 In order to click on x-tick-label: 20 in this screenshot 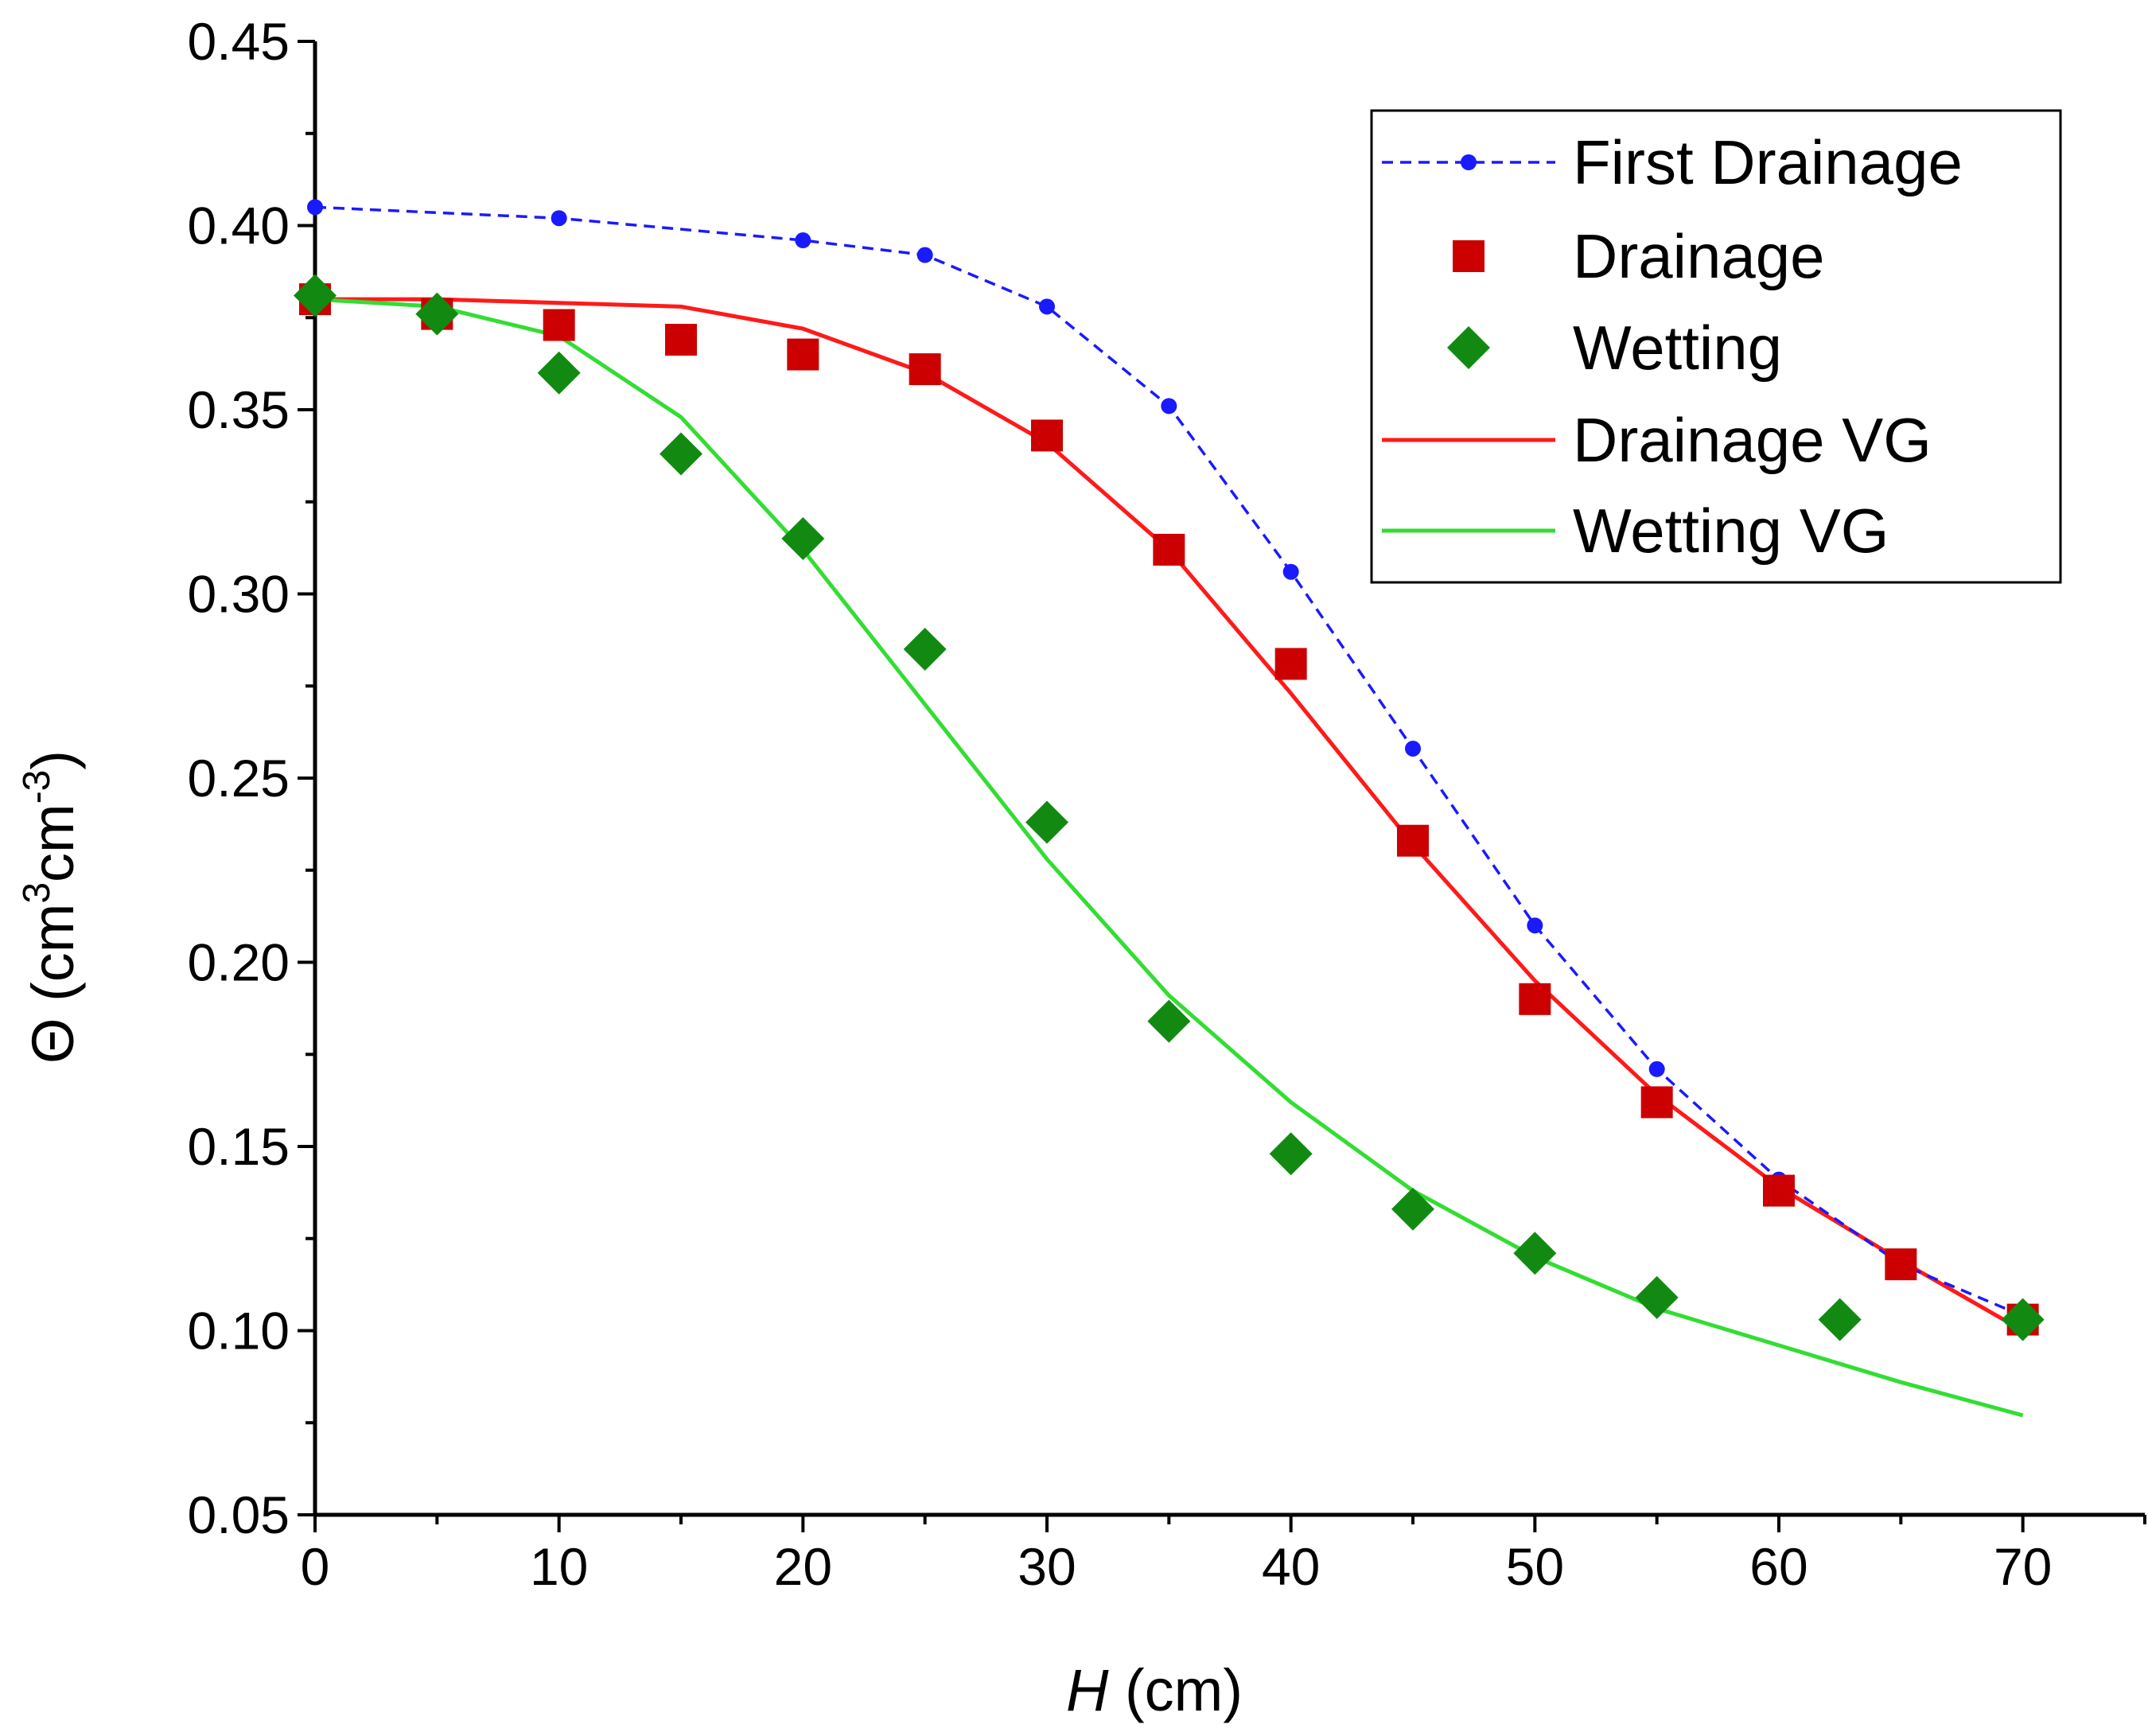, I will do `click(803, 1566)`.